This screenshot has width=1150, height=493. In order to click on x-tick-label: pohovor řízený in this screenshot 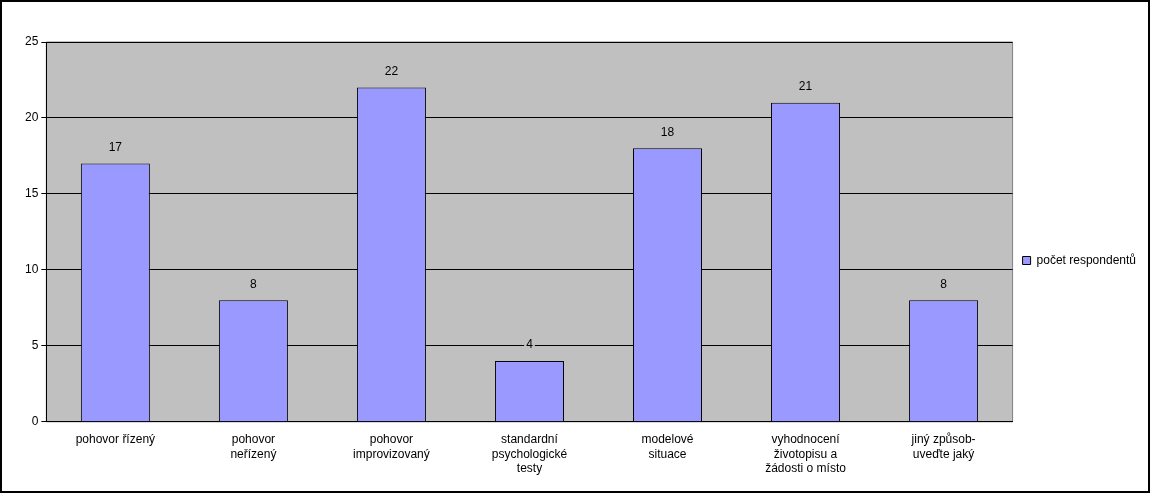, I will do `click(115, 439)`.